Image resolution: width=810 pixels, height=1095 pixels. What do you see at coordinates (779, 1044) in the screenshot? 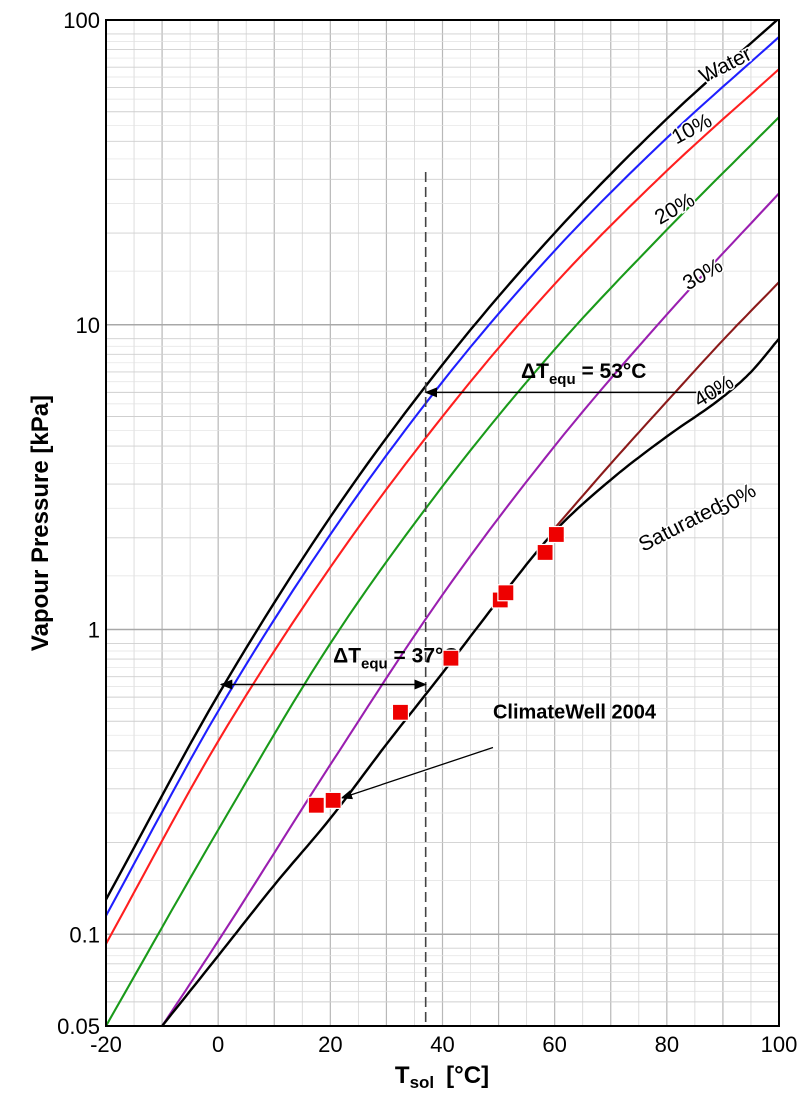
I see `x-tick-label: 100` at bounding box center [779, 1044].